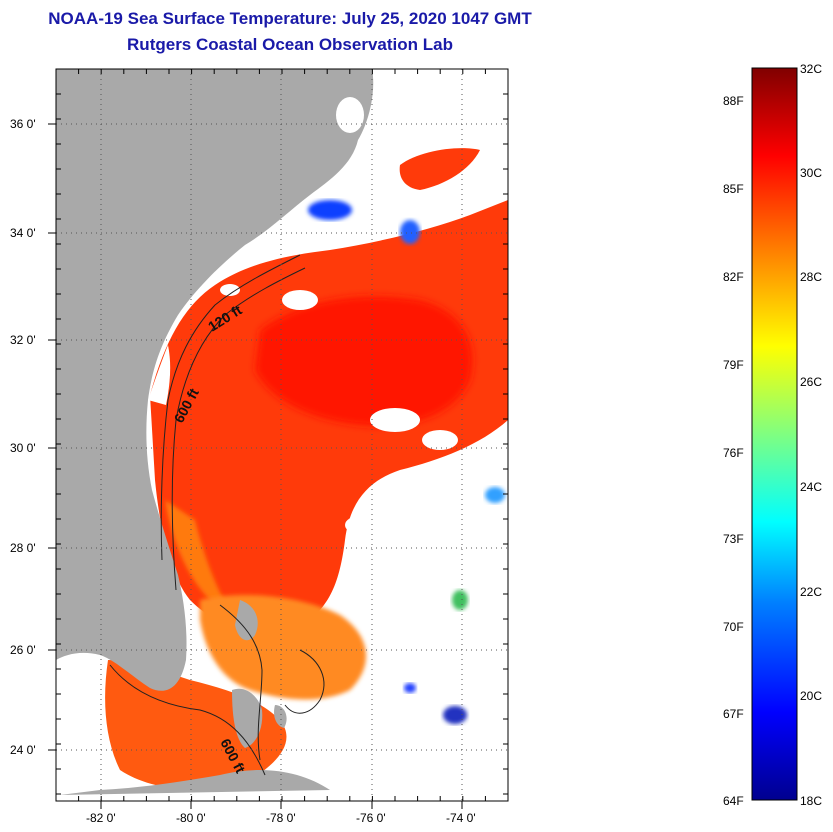 Image resolution: width=833 pixels, height=832 pixels. I want to click on sst-core-hot-region, so click(364, 361).